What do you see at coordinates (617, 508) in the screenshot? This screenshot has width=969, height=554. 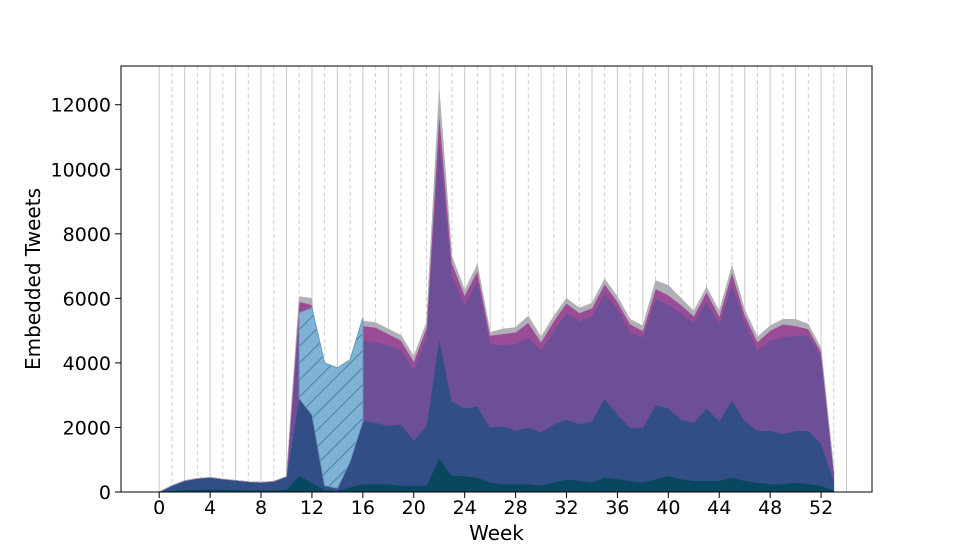 I see `x-tick-label: 36` at bounding box center [617, 508].